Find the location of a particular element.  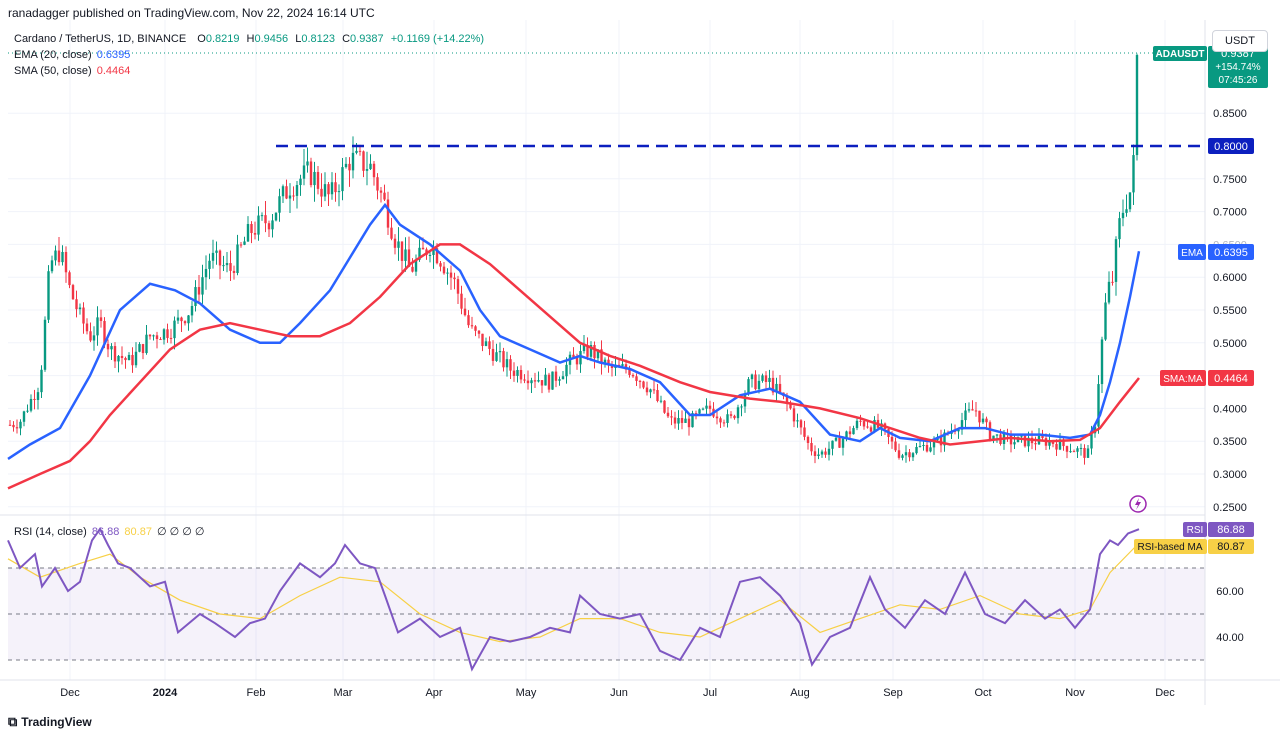

time-tick-label: Dec is located at coordinates (1165, 693).